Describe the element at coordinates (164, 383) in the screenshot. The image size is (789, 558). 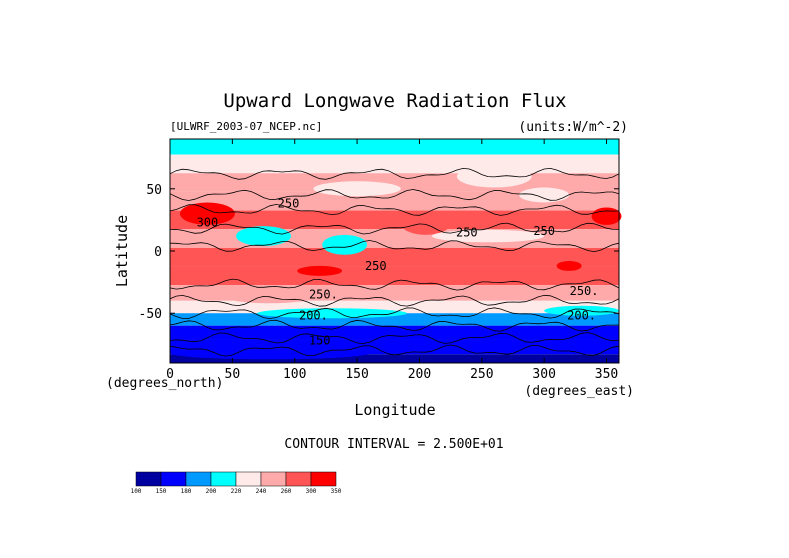
I see `y-unit-note: (degrees_north)` at that location.